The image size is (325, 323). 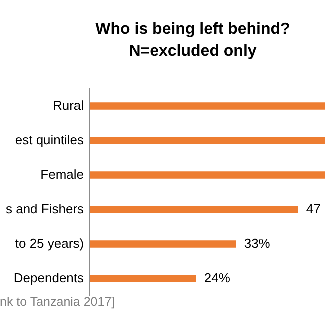 I want to click on chart-title: Who is being left behind? N=excluded only, so click(x=193, y=41).